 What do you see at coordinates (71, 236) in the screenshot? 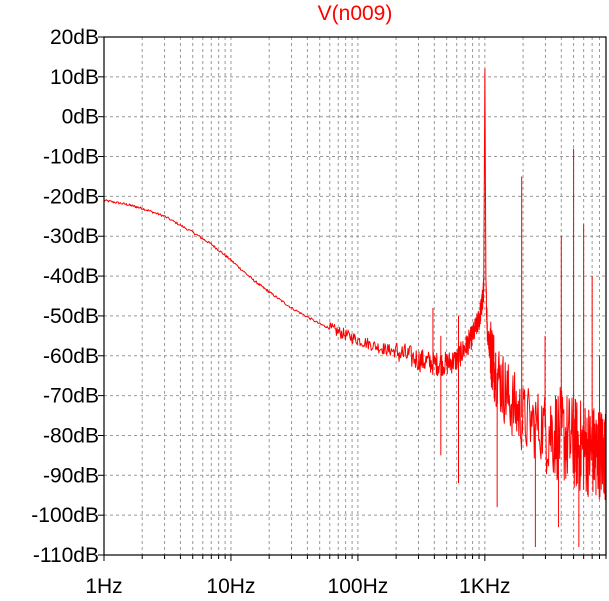
I see `y-tick-label: -30dB` at bounding box center [71, 236].